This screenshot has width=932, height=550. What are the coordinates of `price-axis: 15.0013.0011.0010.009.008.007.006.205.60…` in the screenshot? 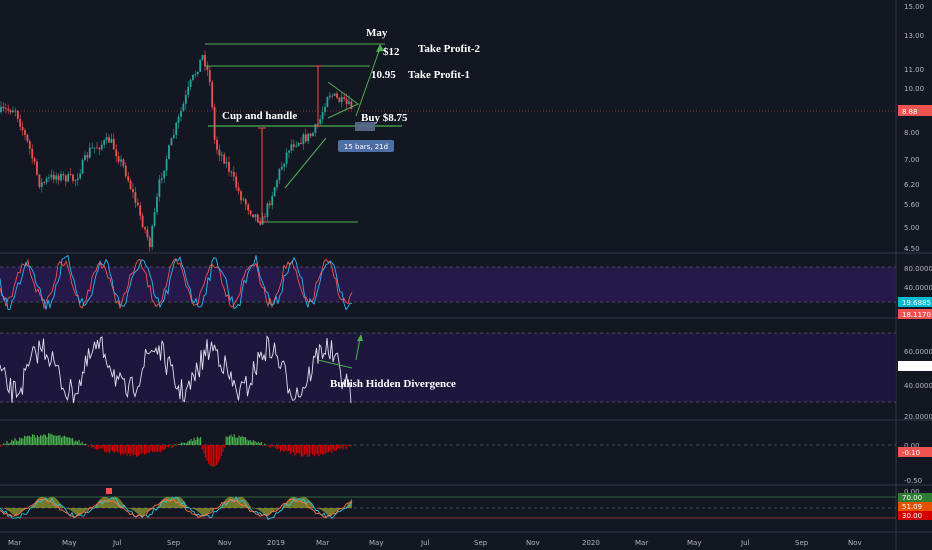 It's located at (913, 275).